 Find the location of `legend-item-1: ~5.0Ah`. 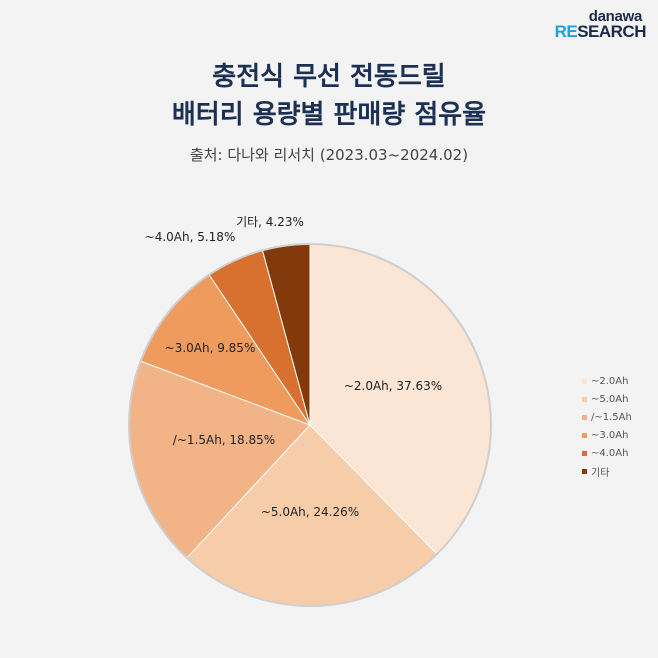

legend-item-1: ~5.0Ah is located at coordinates (607, 399).